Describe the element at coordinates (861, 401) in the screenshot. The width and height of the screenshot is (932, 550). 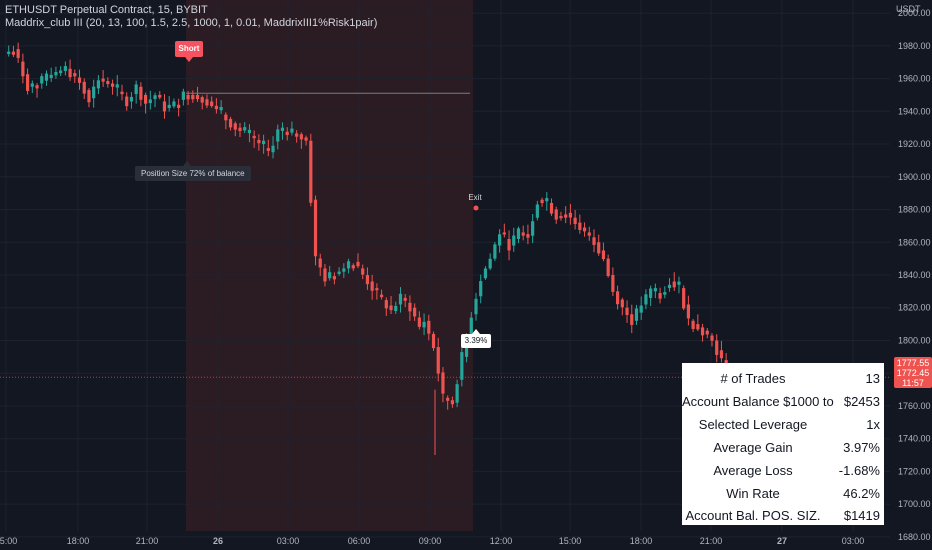
I see `stats-value: $2453` at that location.